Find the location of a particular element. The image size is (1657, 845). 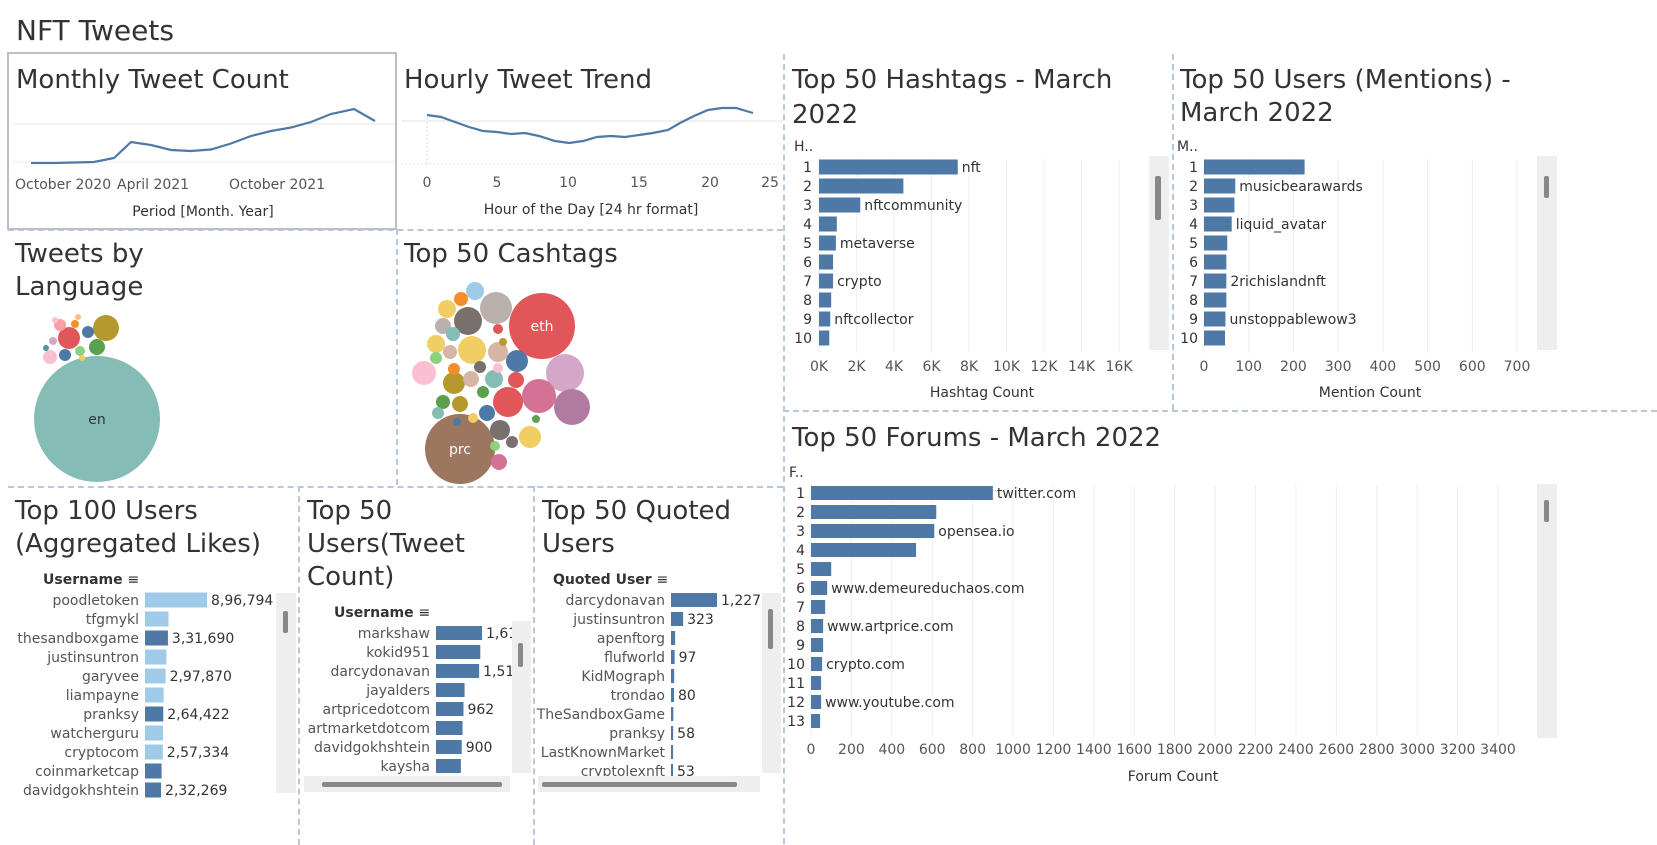

row-username: KidMograph is located at coordinates (623, 677).